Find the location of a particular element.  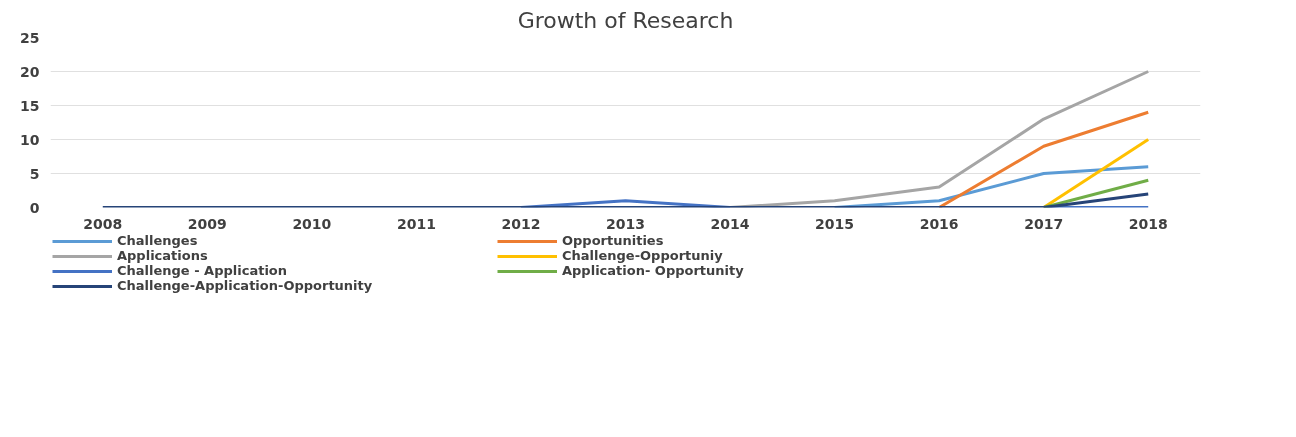

x-tick-label: 2017 is located at coordinates (1044, 223).